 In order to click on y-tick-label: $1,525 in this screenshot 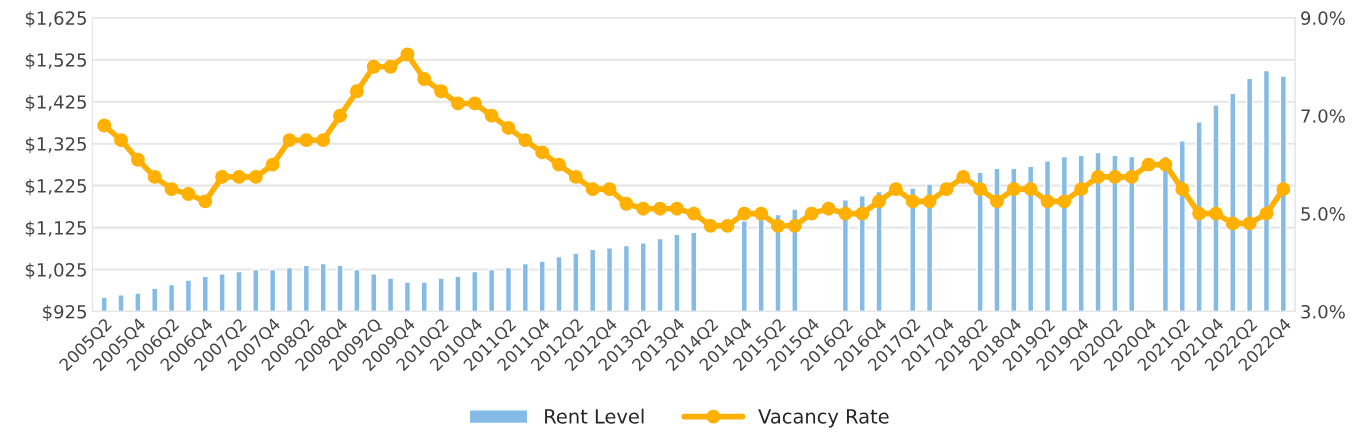, I will do `click(55, 61)`.